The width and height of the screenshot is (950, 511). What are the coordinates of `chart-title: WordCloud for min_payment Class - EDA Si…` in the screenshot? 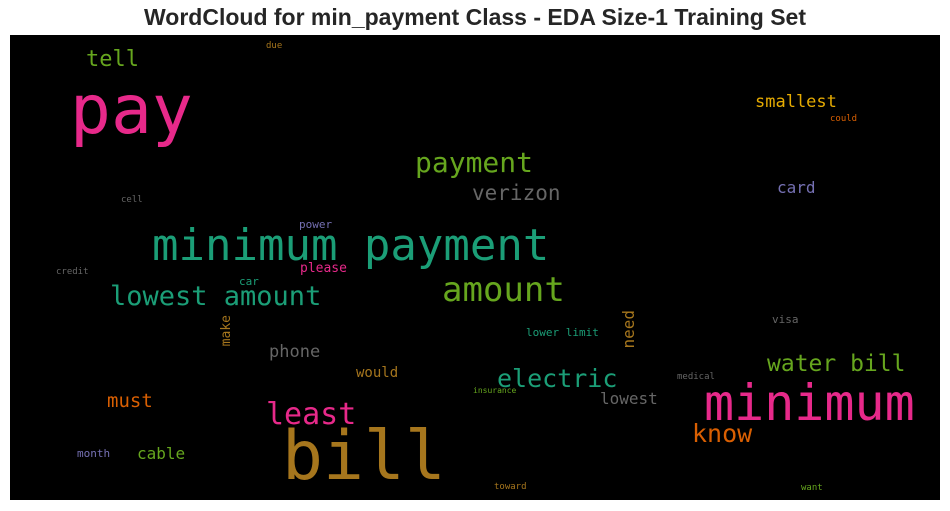 It's located at (475, 17).